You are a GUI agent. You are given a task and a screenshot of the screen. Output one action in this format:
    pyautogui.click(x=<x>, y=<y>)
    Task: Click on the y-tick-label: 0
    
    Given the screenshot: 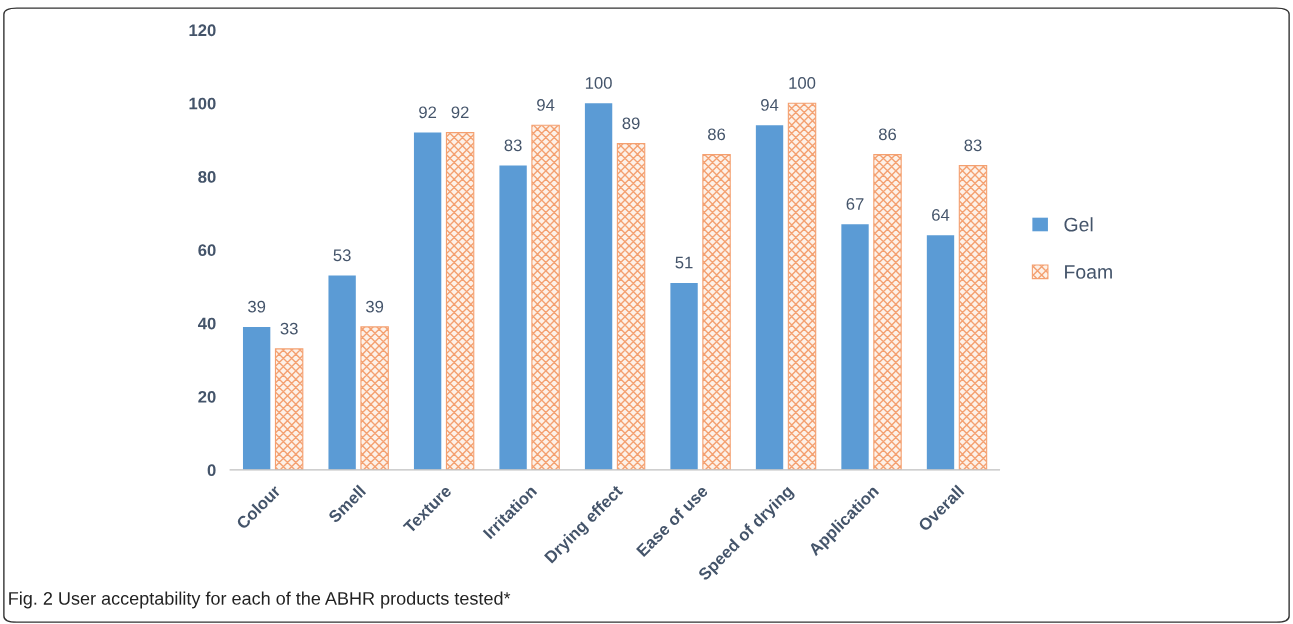 What is the action you would take?
    pyautogui.click(x=211, y=470)
    